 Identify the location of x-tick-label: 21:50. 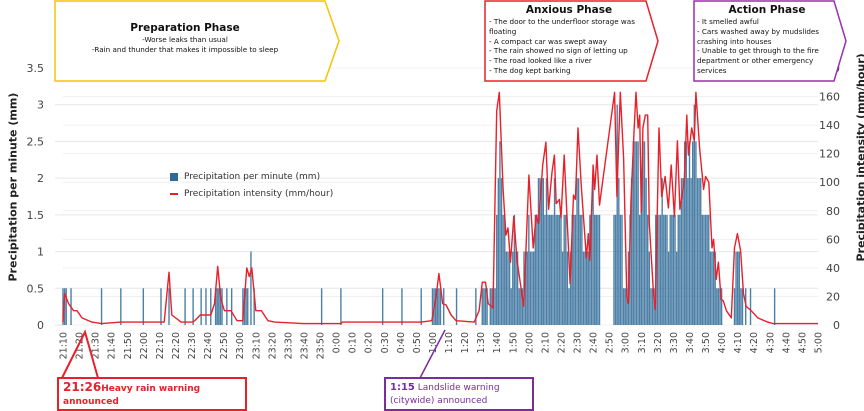
(128, 345).